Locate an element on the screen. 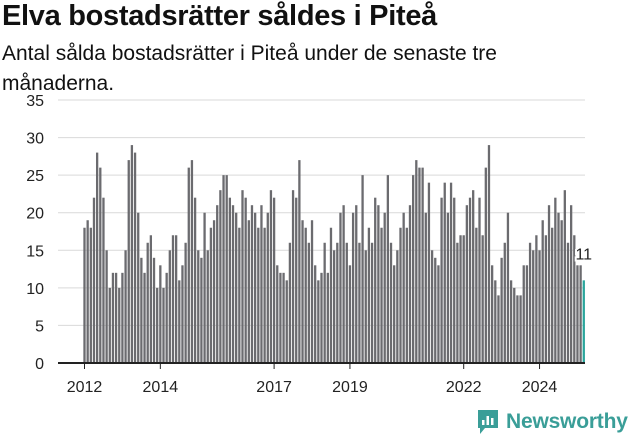 The image size is (631, 439). x-tick-label: 2017 is located at coordinates (274, 387).